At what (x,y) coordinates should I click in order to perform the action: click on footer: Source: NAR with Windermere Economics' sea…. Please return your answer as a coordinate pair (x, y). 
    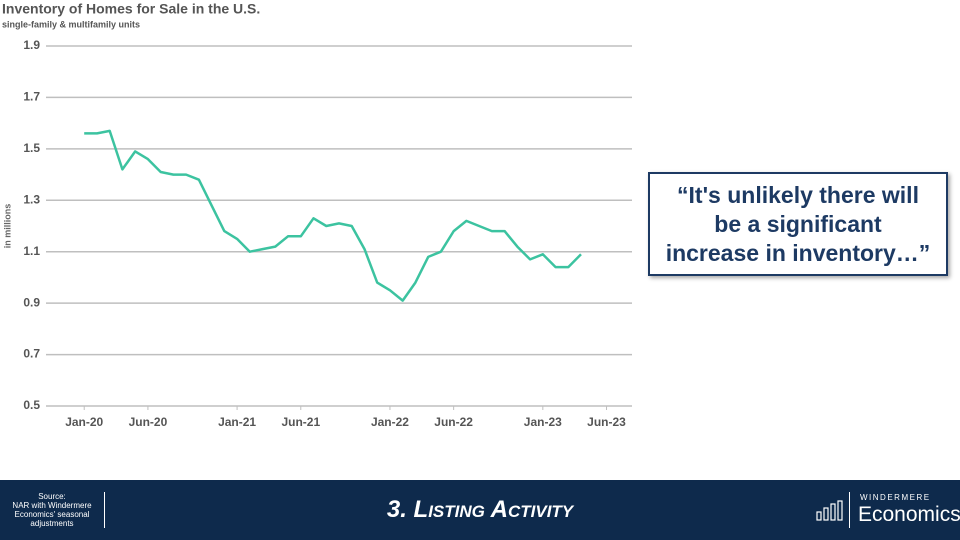
    Looking at the image, I should click on (480, 510).